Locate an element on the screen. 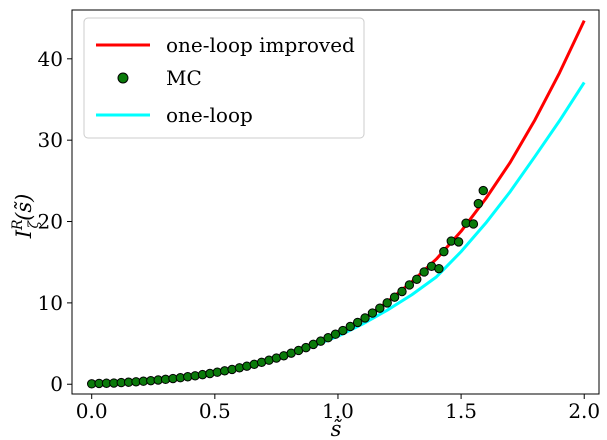 The width and height of the screenshot is (607, 440). y-tick-label: 0 is located at coordinates (56, 384).